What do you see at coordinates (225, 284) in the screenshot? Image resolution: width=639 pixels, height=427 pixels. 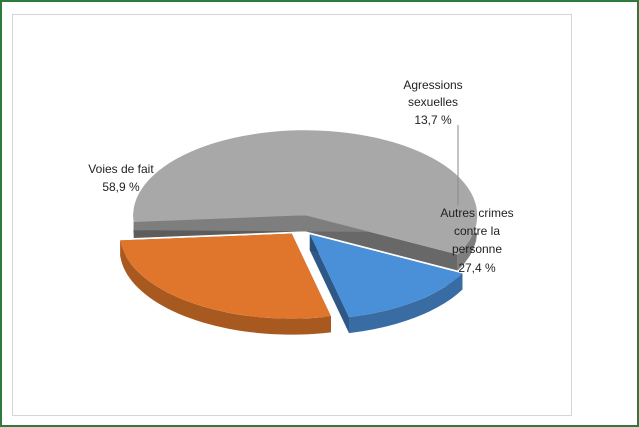 I see `slice-autres-crimes` at bounding box center [225, 284].